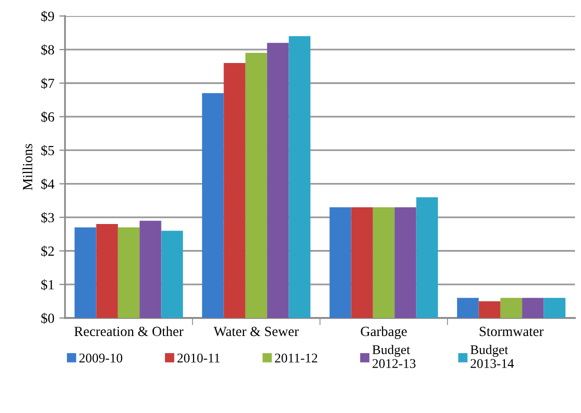 This screenshot has height=413, width=581. I want to click on legend-label: Budget 2013-14, so click(492, 356).